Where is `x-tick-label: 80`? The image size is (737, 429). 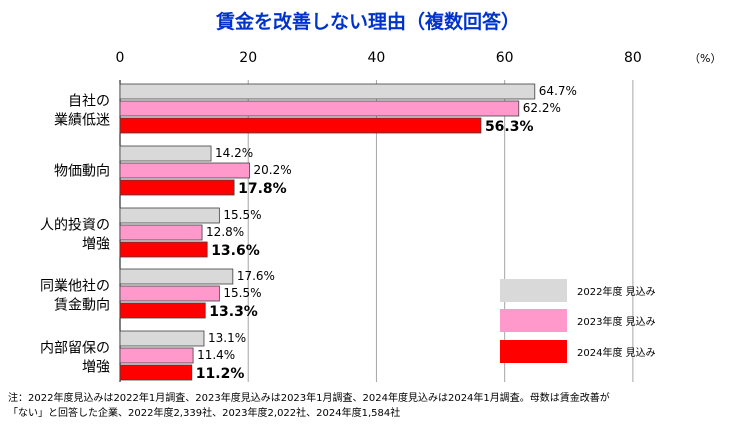 x-tick-label: 80 is located at coordinates (633, 58).